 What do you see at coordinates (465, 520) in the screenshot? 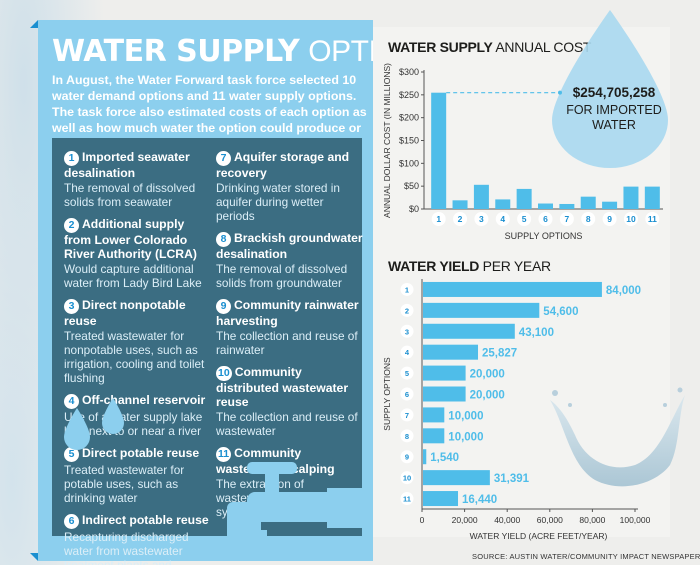
I see `x-tick-label: 20,000` at bounding box center [465, 520].